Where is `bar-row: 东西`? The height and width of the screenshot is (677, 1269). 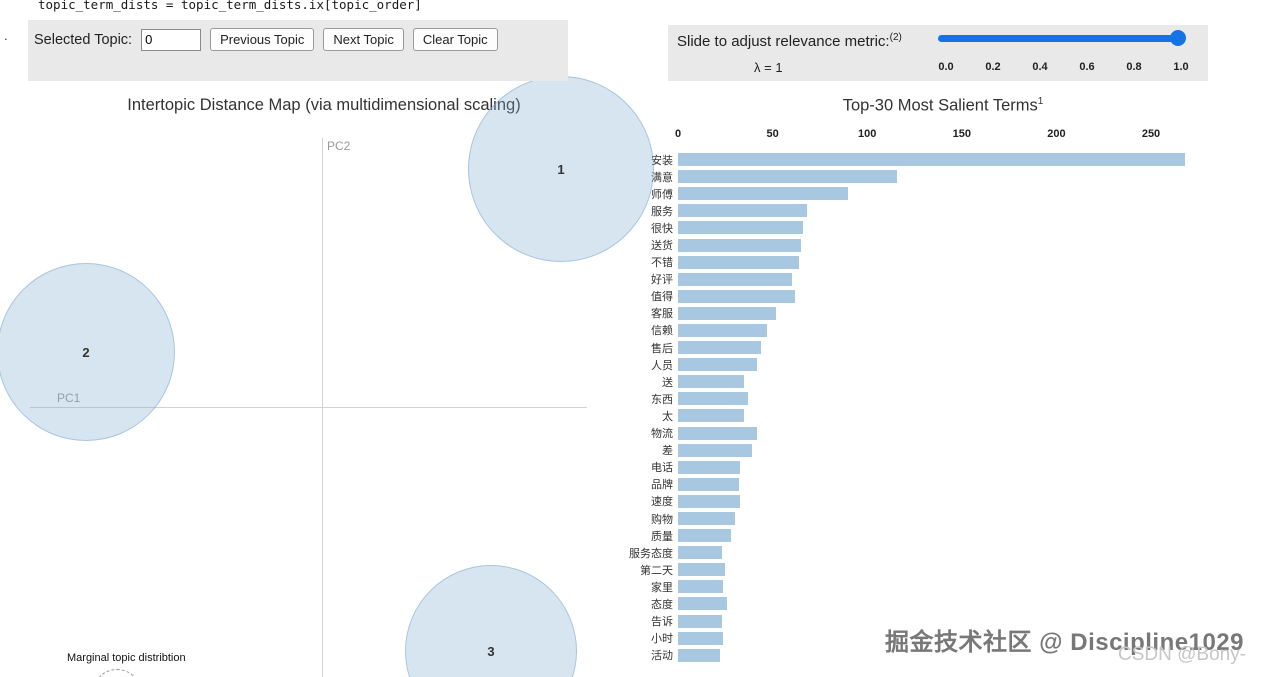
bar-row: 东西 is located at coordinates (925, 398).